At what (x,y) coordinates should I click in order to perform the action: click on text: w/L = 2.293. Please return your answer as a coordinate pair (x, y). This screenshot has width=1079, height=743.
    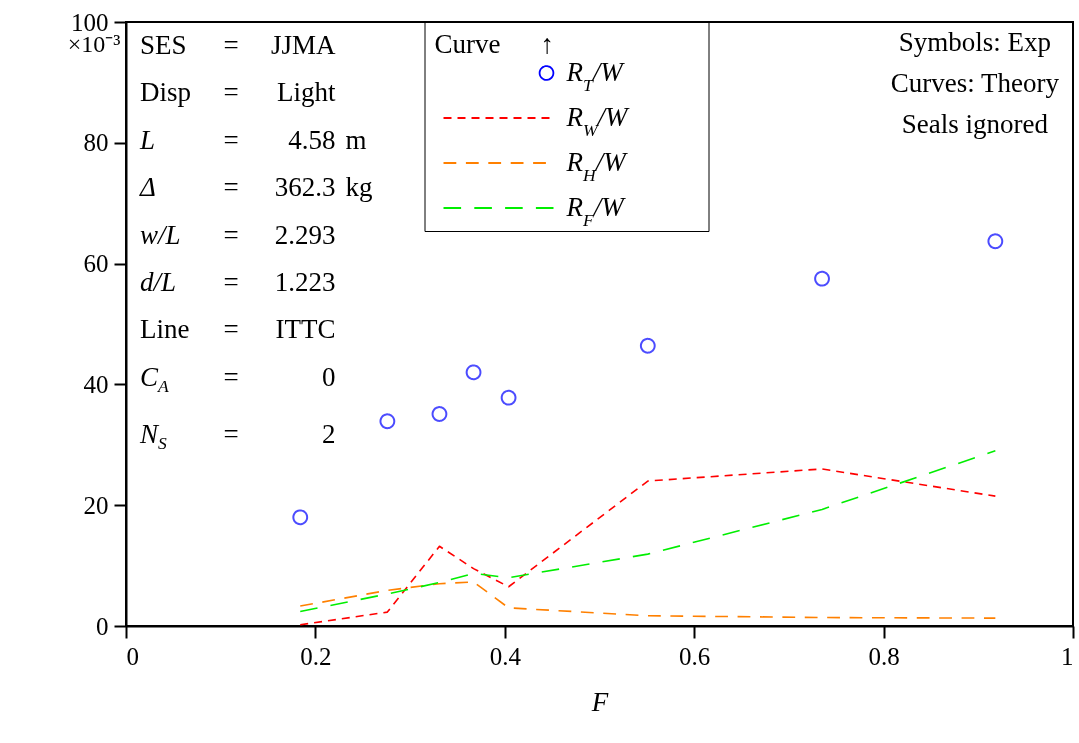
    Looking at the image, I should click on (238, 234).